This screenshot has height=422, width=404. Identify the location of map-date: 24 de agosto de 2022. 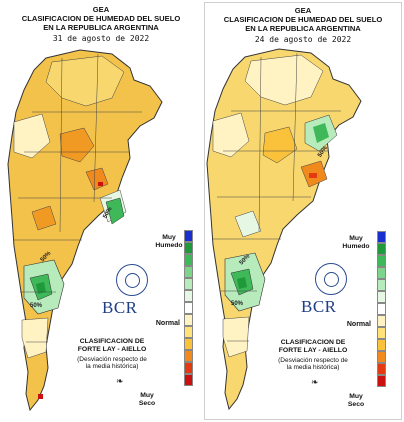
(303, 39).